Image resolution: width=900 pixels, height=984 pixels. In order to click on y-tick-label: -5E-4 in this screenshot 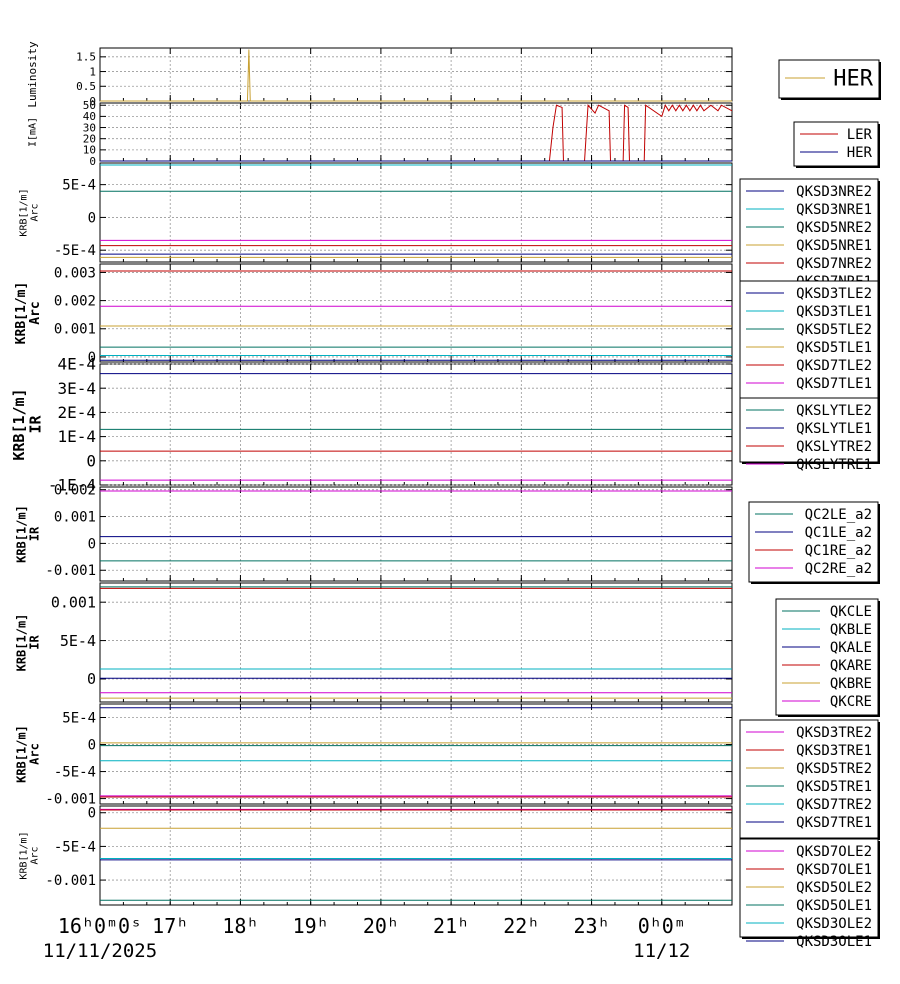, I will do `click(75, 847)`.